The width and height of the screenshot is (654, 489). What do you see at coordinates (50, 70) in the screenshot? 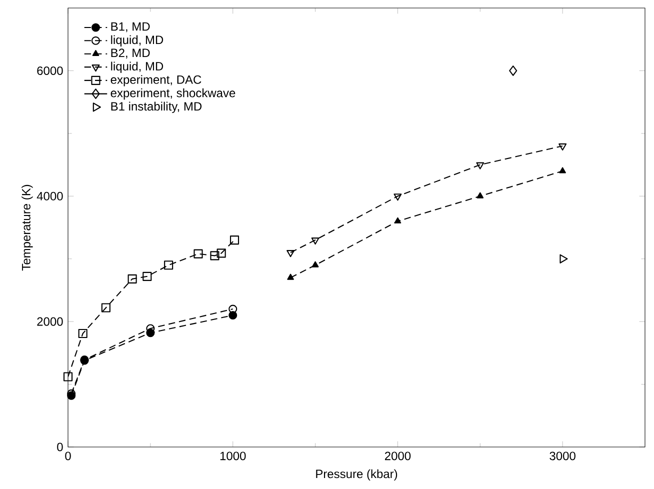
I see `y-tick-label: 6000` at bounding box center [50, 70].